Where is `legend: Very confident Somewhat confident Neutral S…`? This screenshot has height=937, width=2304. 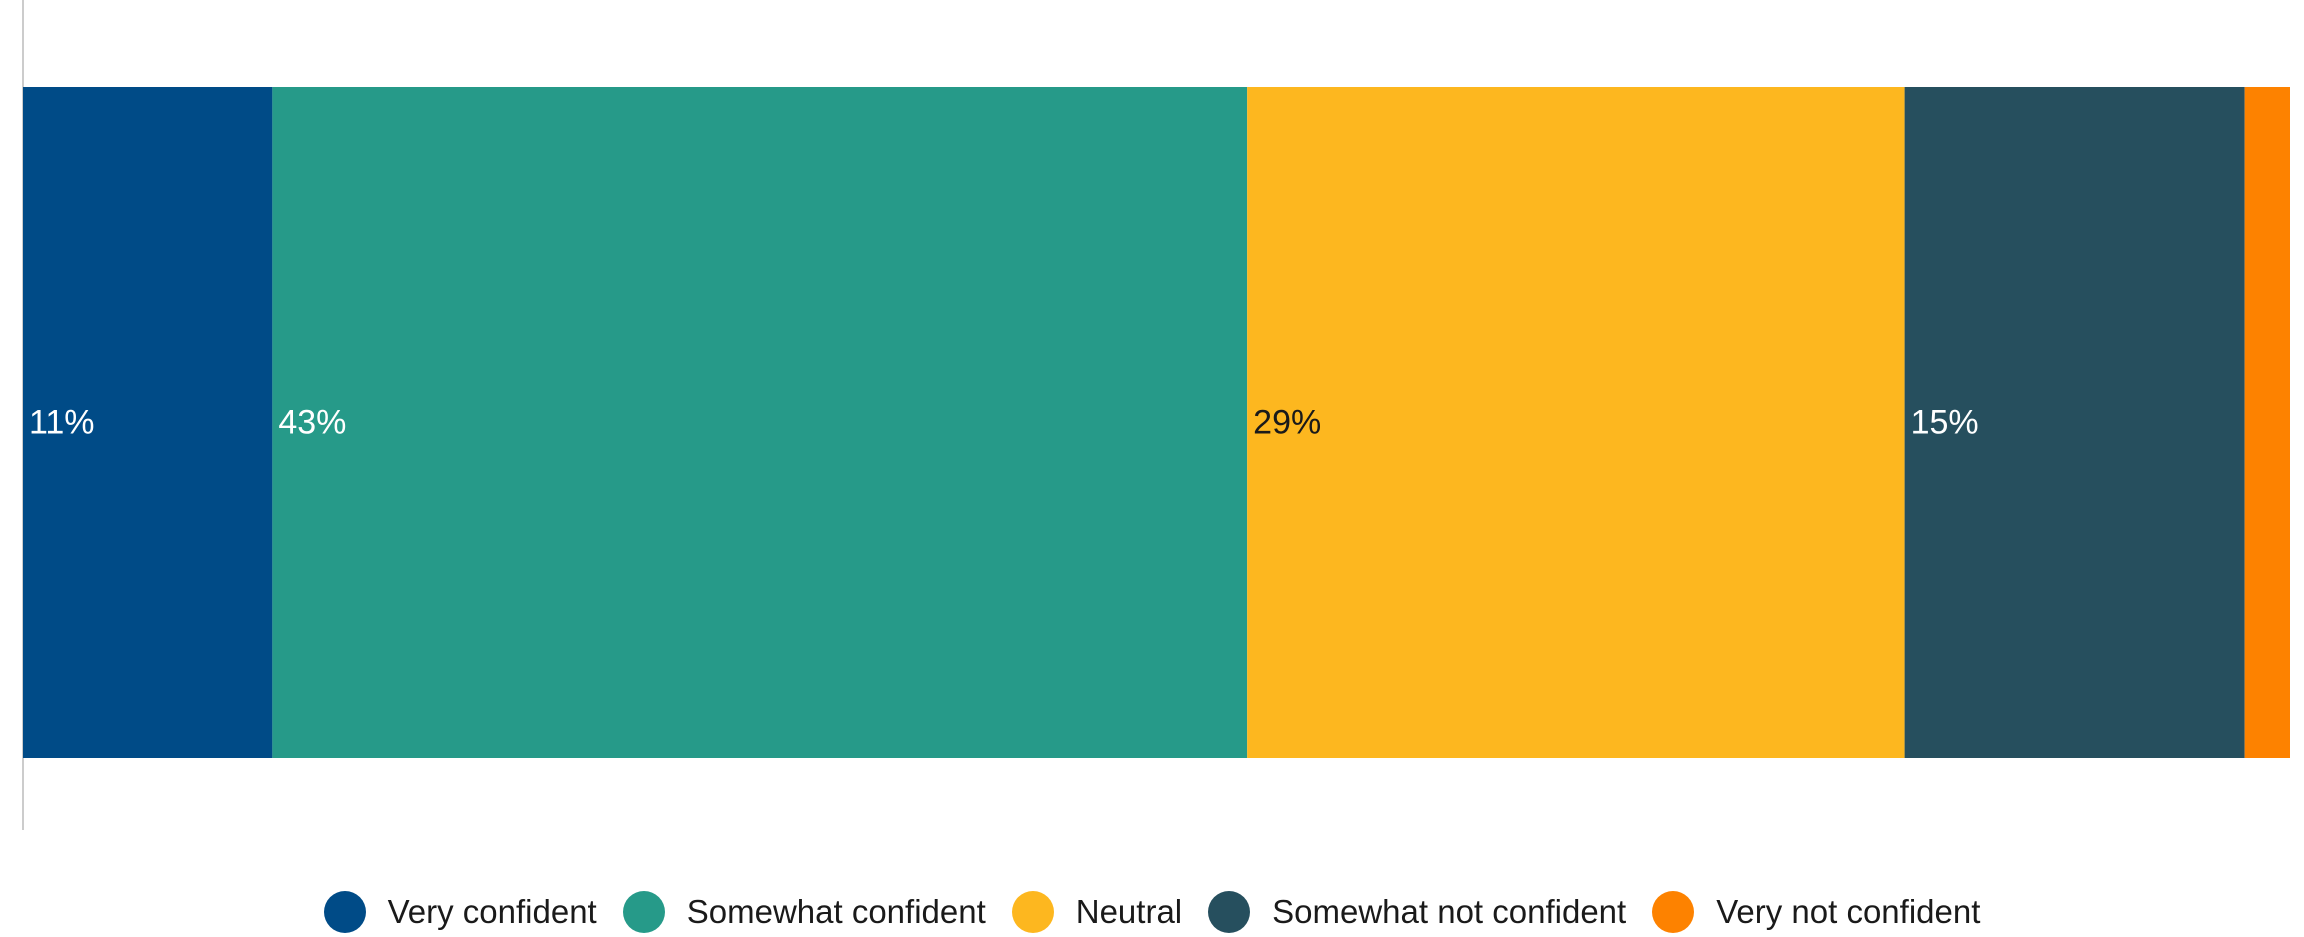 legend: Very confident Somewhat confident Neutral S… is located at coordinates (1152, 912).